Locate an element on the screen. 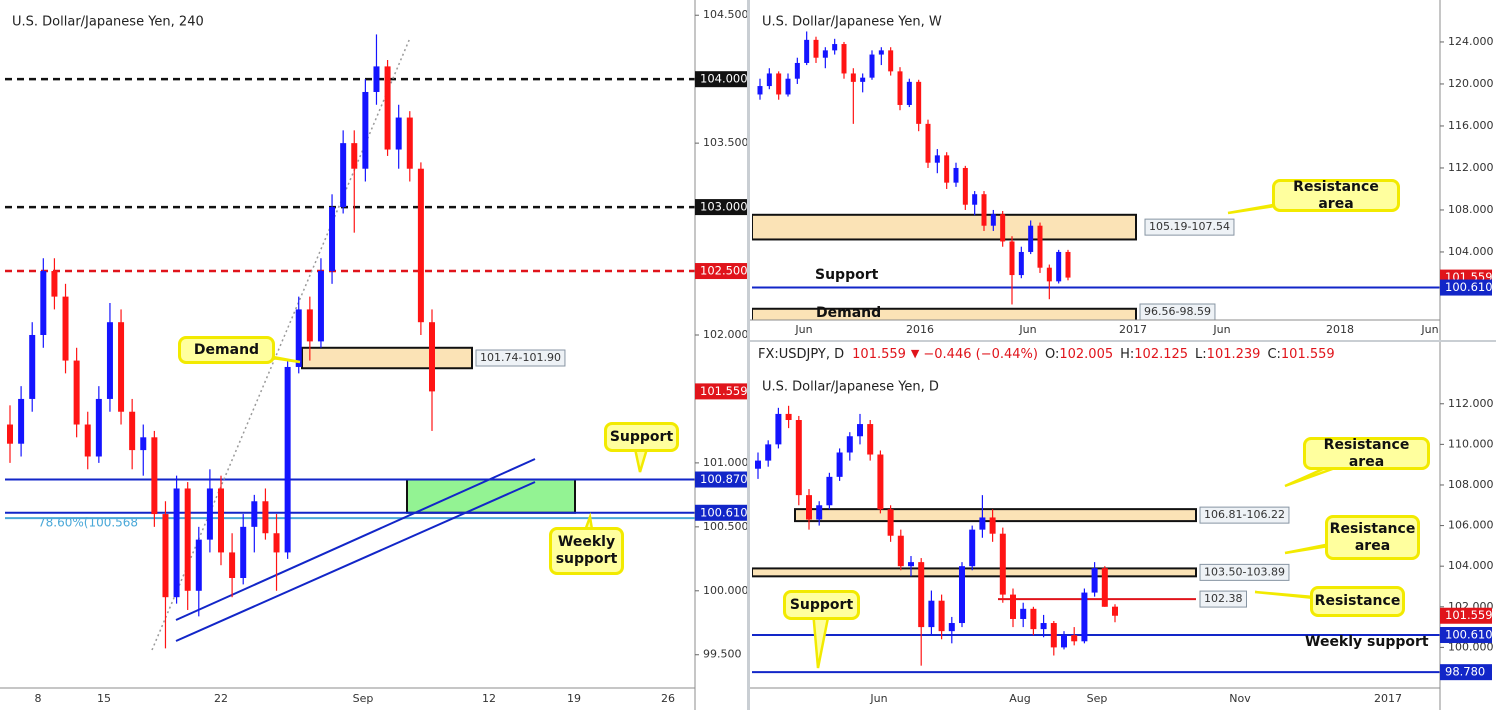 The height and width of the screenshot is (710, 1496). y-tick-label: 99.500 is located at coordinates (722, 654).